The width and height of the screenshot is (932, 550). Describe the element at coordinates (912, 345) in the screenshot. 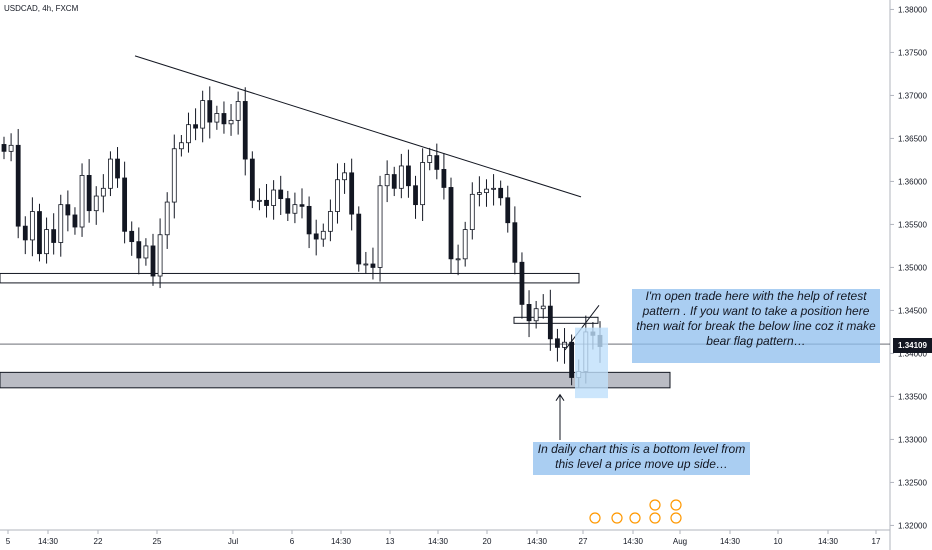

I see `current-price-label: 1.34109` at that location.